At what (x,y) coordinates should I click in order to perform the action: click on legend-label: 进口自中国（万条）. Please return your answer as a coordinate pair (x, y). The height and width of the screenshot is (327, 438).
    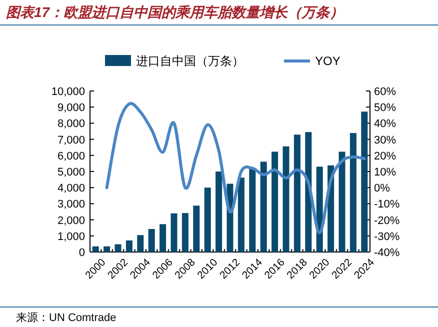
    Looking at the image, I should click on (190, 61).